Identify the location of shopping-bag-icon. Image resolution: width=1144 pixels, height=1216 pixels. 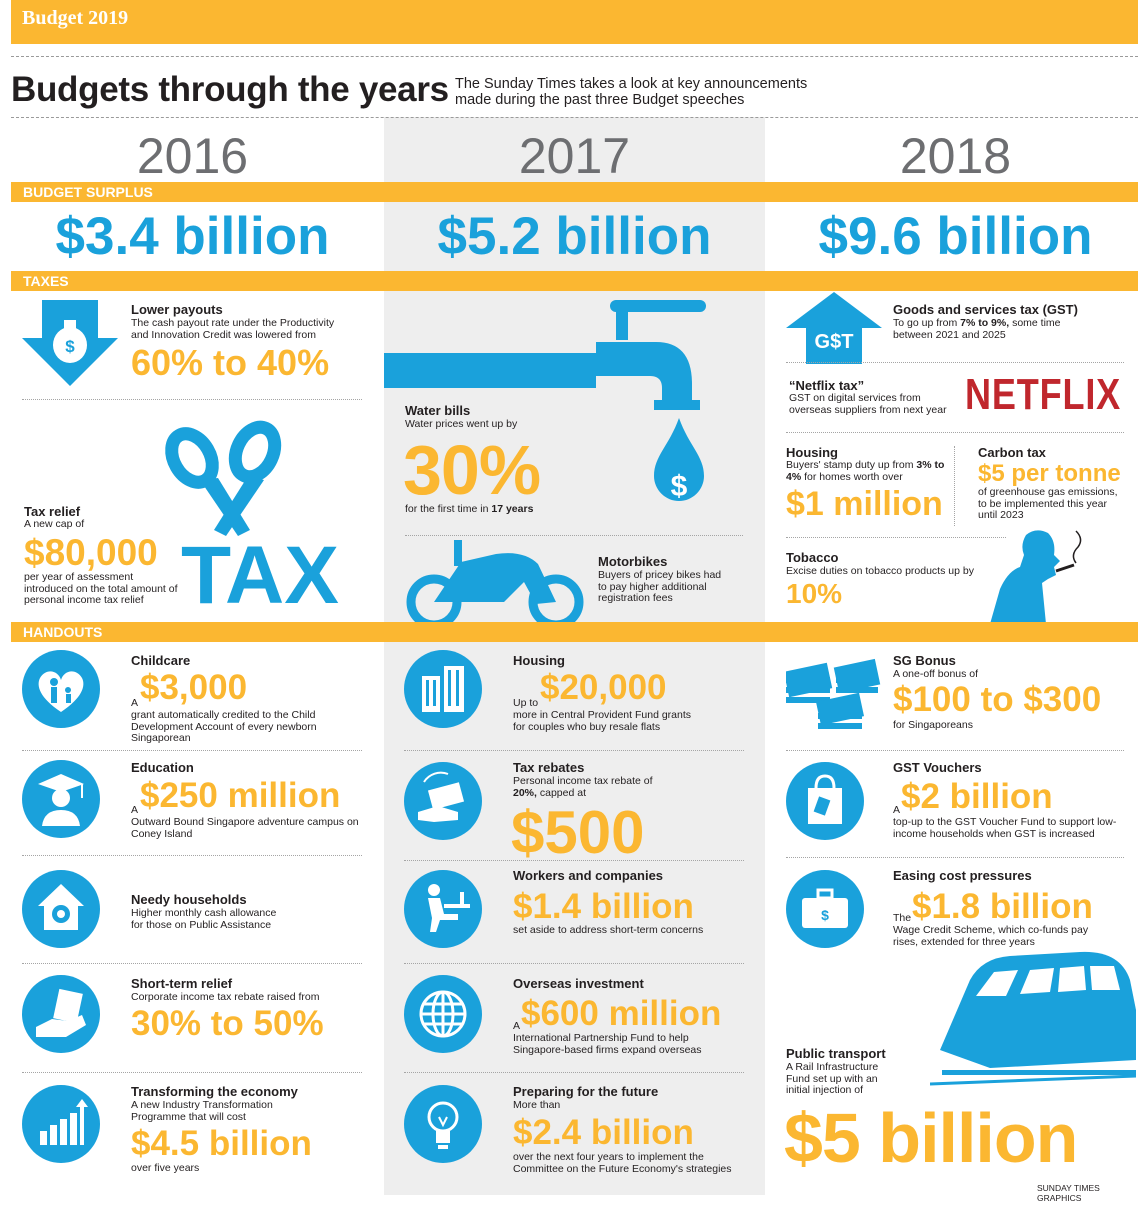
(825, 801).